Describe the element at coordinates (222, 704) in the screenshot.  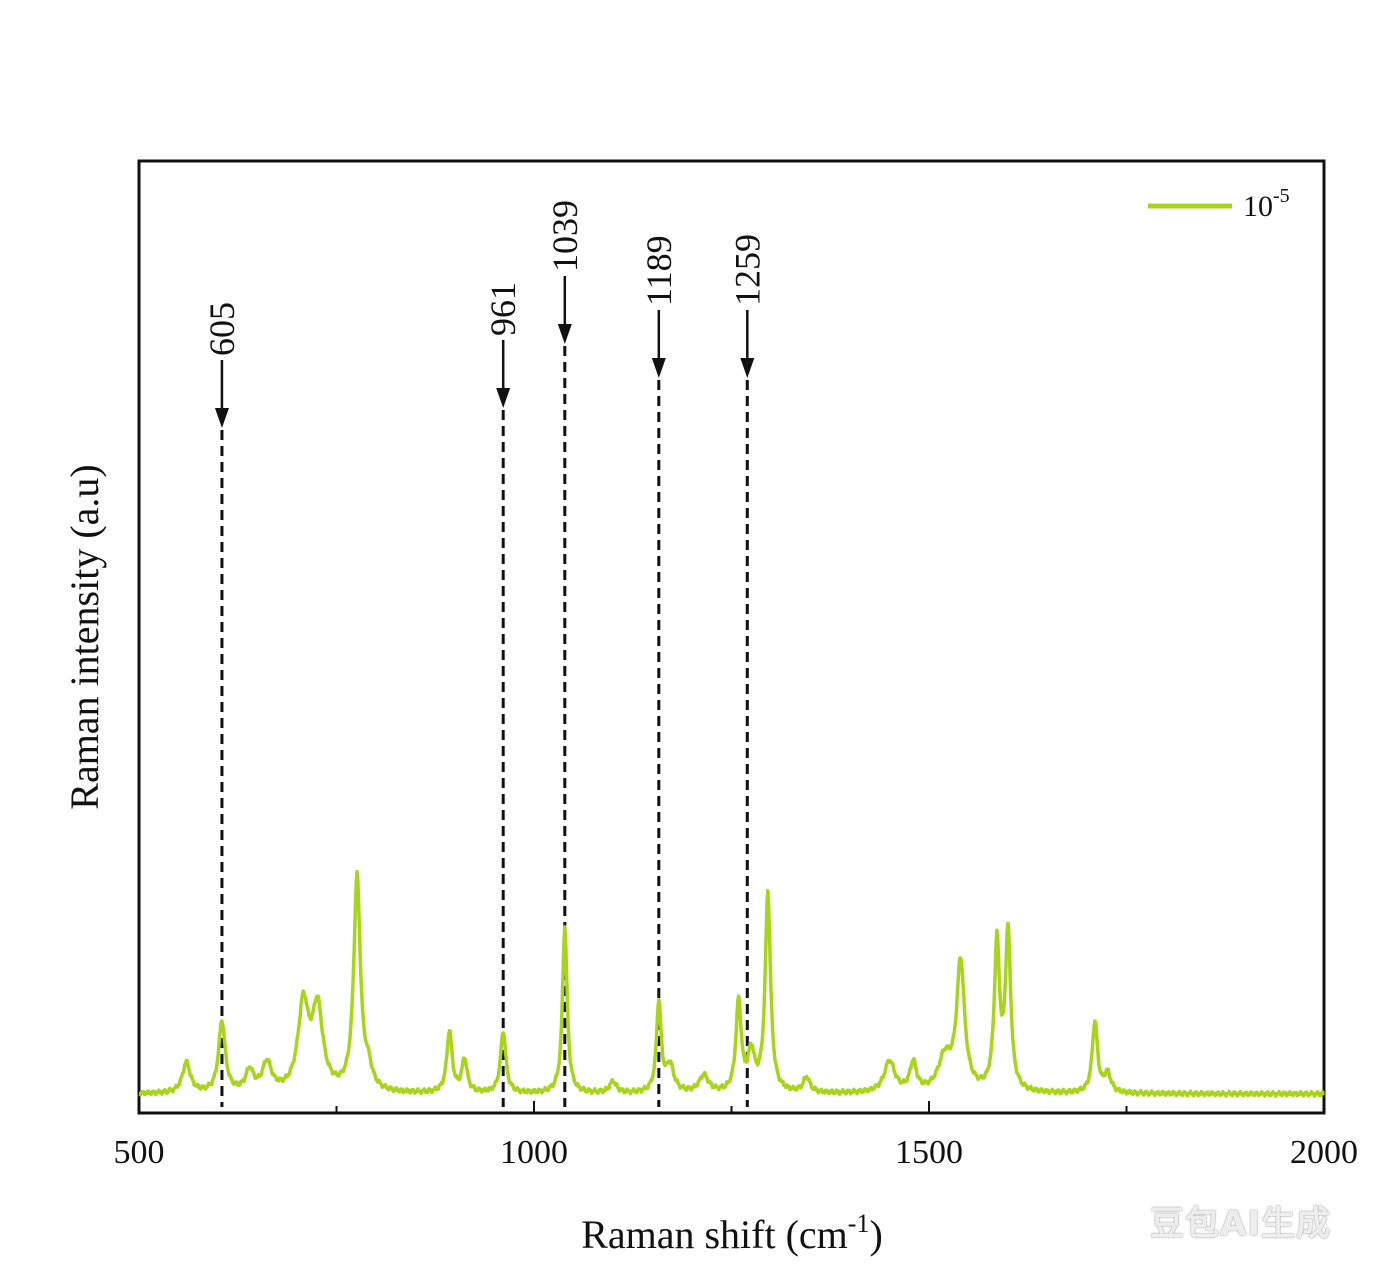
I see `peak-marker-605: 605` at that location.